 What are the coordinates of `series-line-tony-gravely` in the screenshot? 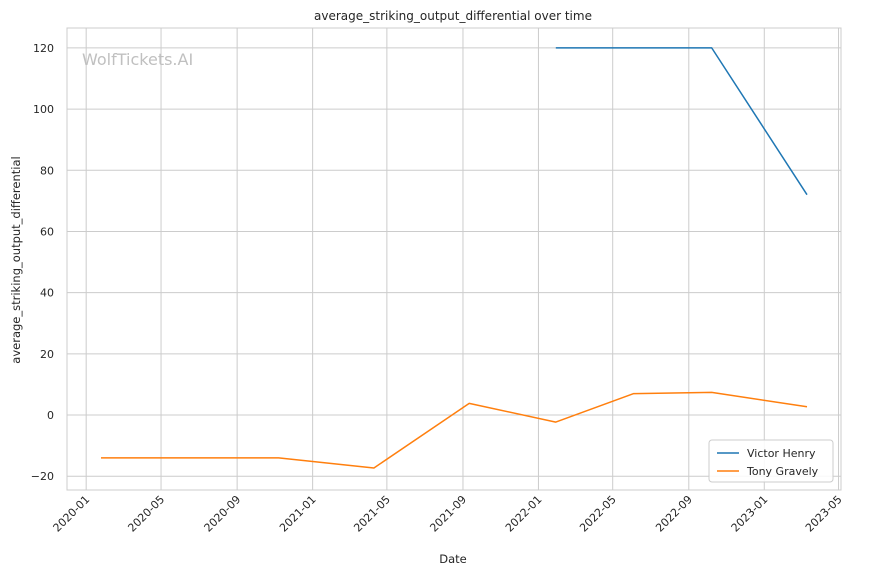 It's located at (454, 430).